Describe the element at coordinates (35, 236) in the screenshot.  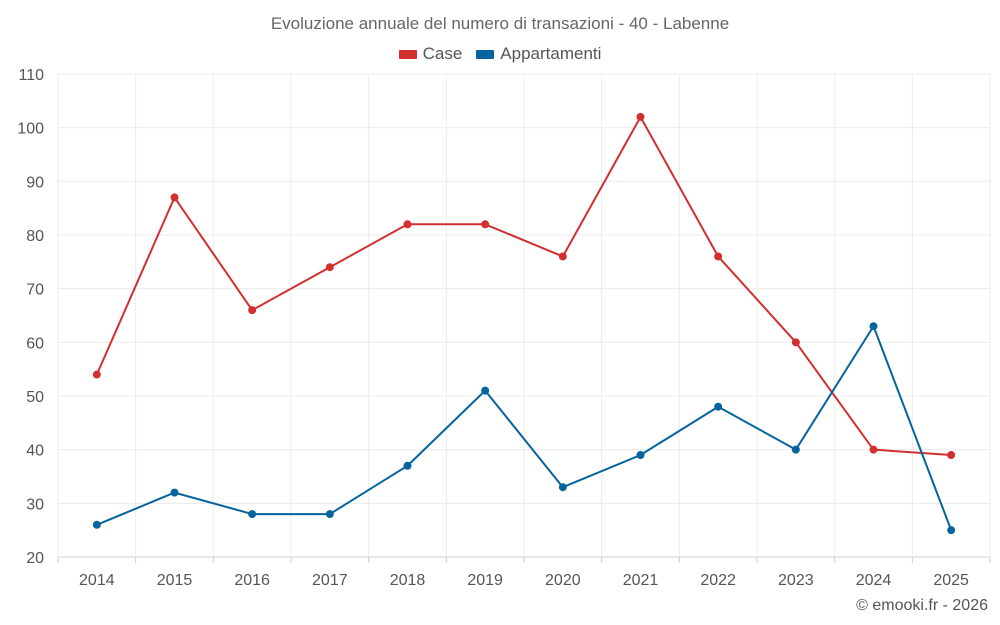
I see `y-tick-label: 80` at that location.